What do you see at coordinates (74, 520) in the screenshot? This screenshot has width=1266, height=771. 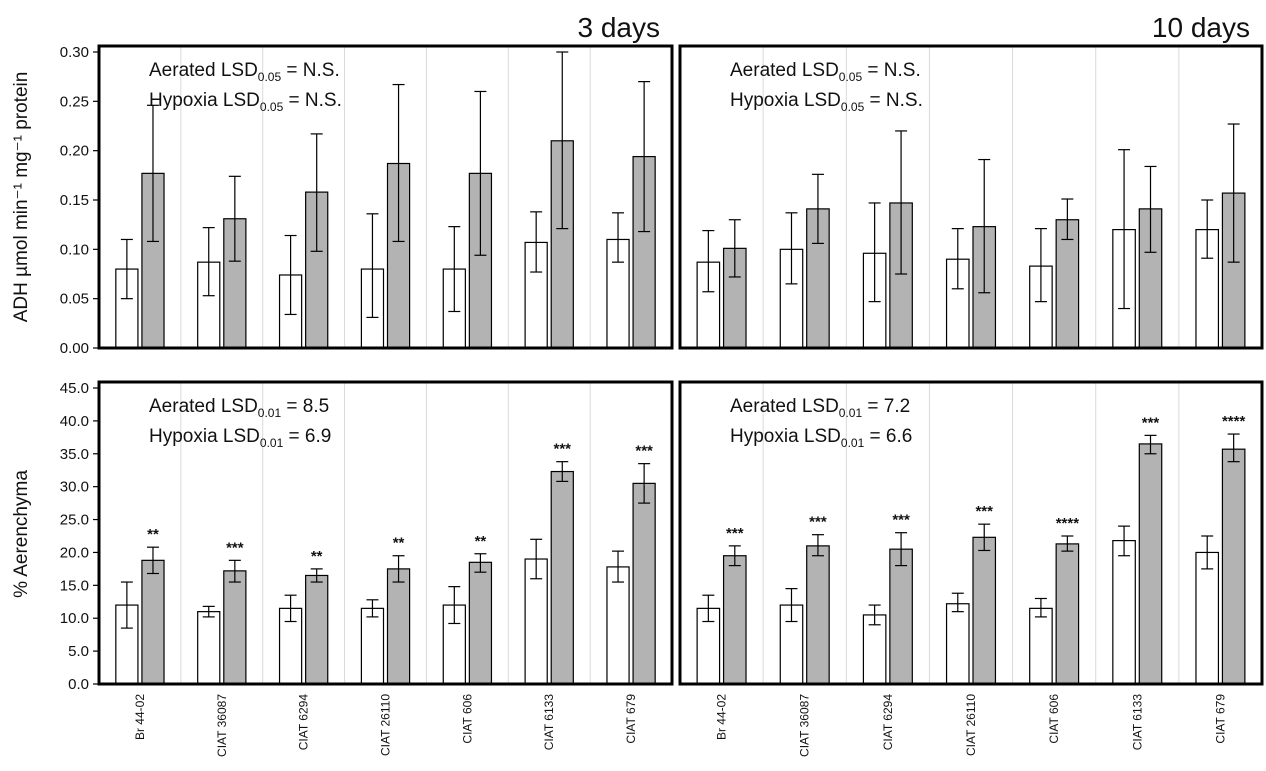 I see `y-tick-label: 25.0` at bounding box center [74, 520].